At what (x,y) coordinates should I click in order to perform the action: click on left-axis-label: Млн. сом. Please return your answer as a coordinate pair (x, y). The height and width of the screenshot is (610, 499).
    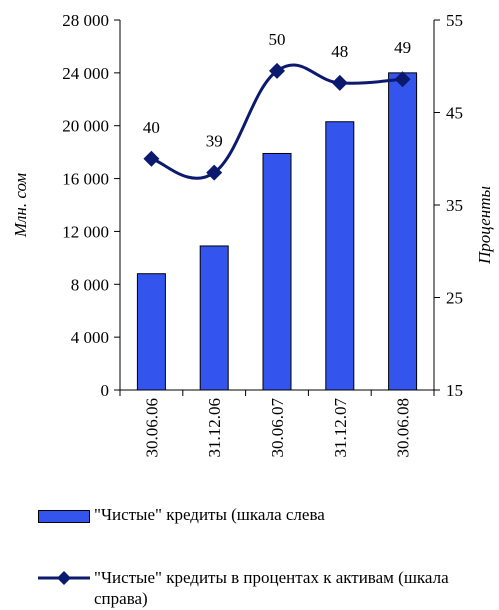
    Looking at the image, I should click on (20, 205).